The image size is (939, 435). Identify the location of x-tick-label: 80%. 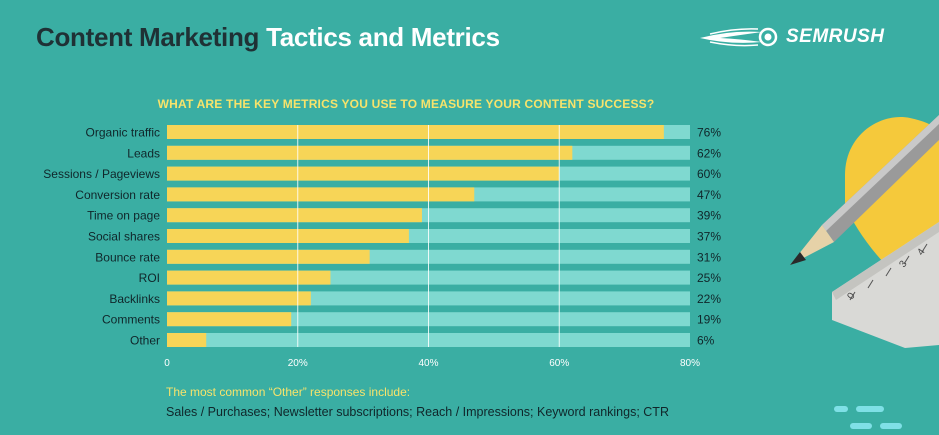
(690, 363).